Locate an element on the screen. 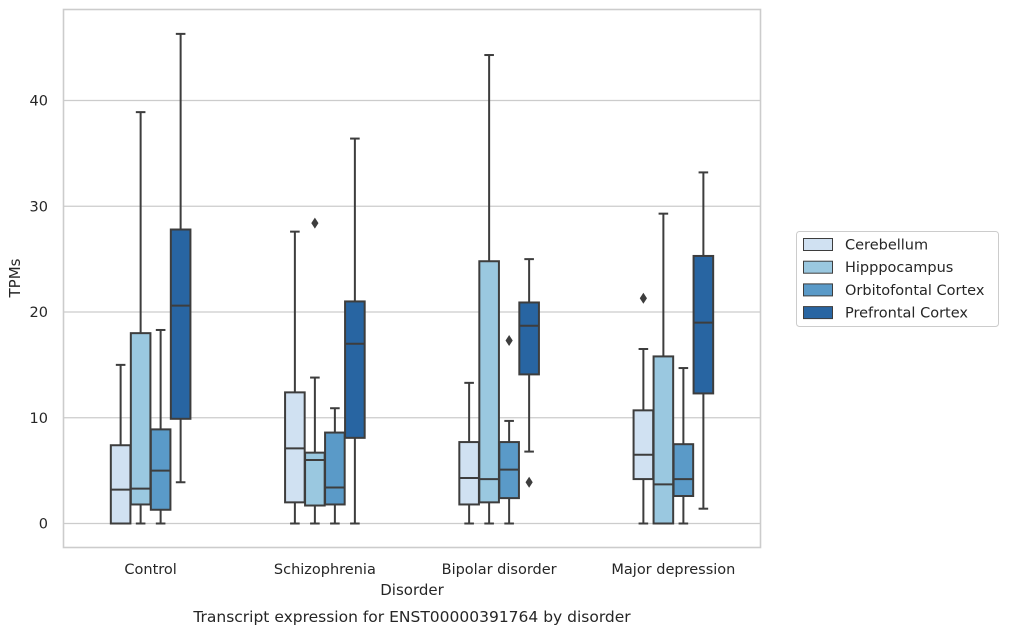  x-tick-label: Bipolar disorder is located at coordinates (499, 570).